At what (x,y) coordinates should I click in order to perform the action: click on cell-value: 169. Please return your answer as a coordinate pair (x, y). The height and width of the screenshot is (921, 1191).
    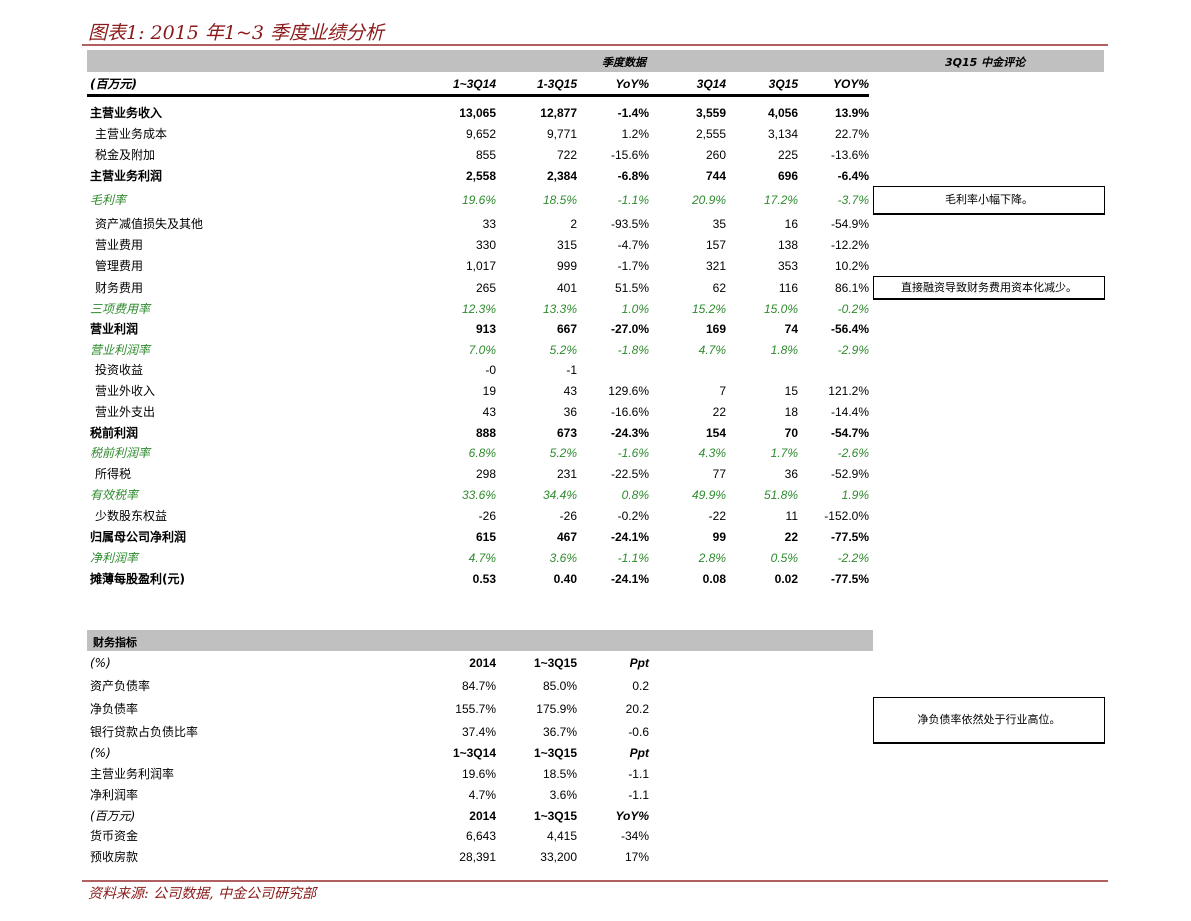
    Looking at the image, I should click on (715, 329).